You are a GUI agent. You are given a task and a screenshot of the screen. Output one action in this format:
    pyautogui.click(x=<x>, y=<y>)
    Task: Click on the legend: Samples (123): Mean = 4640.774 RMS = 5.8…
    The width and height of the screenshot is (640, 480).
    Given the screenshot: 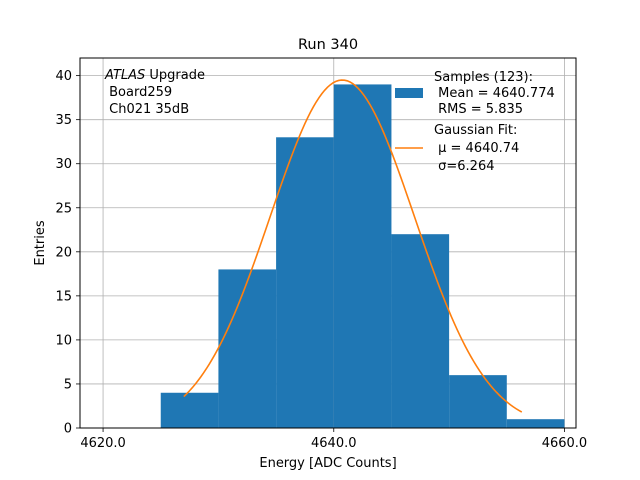 What is the action you would take?
    pyautogui.click(x=475, y=122)
    